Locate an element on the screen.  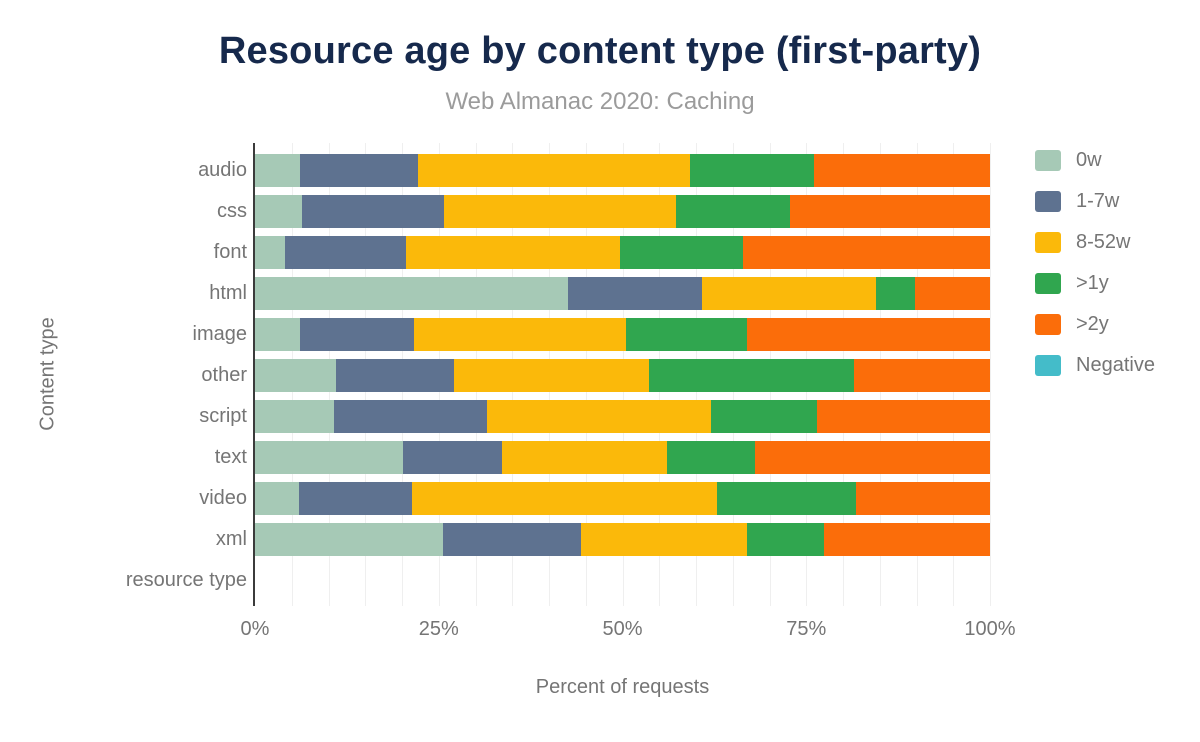
legend-item: 1-7w is located at coordinates (1095, 201).